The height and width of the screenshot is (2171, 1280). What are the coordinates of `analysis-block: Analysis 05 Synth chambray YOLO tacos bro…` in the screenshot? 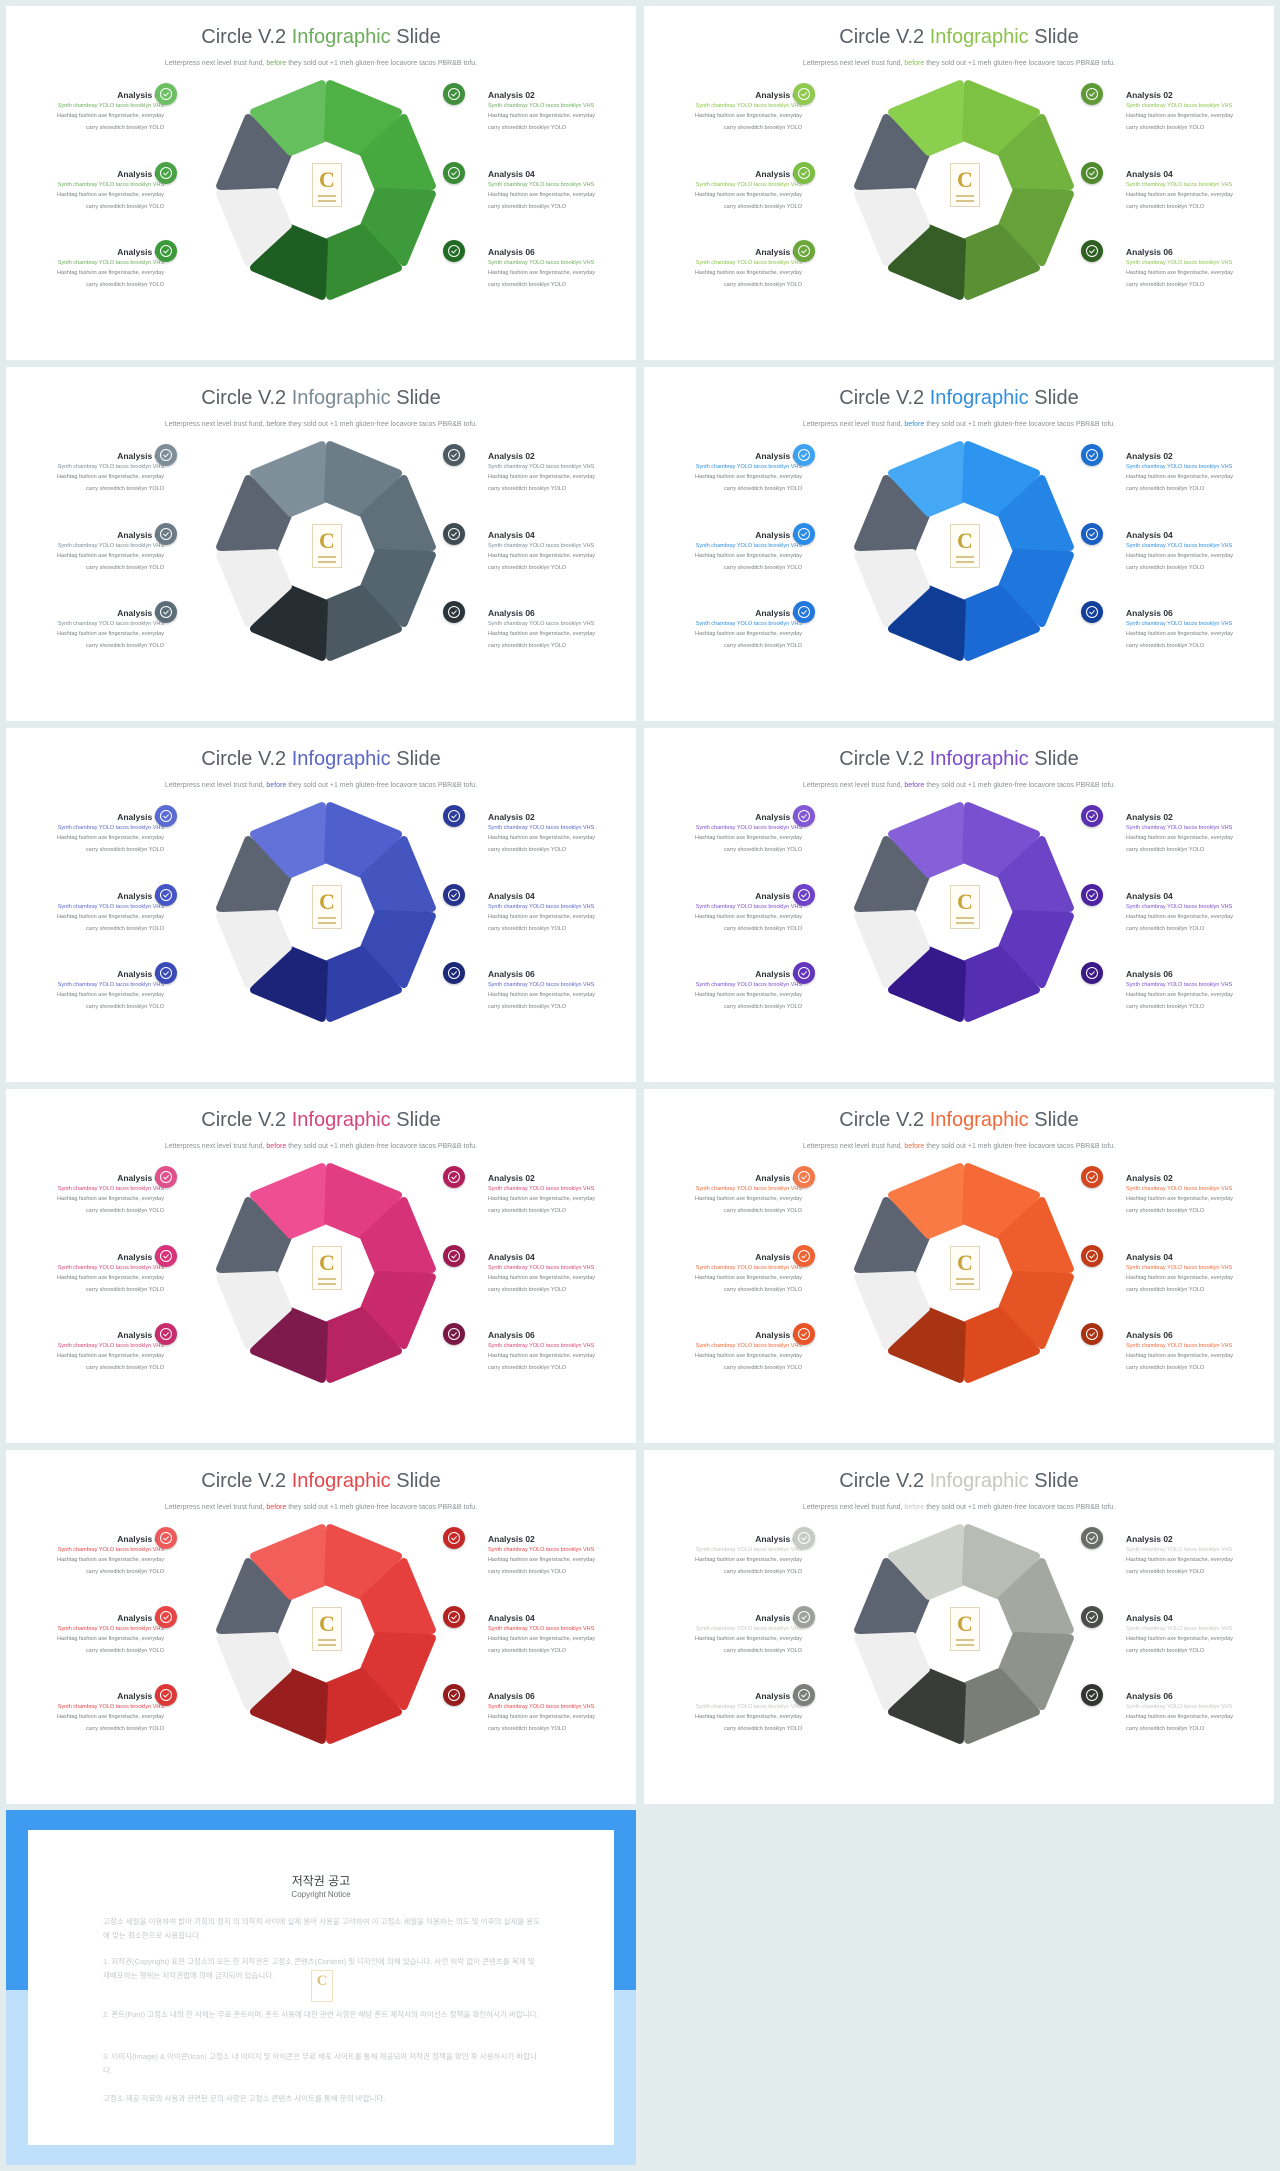 It's located at (742, 1713).